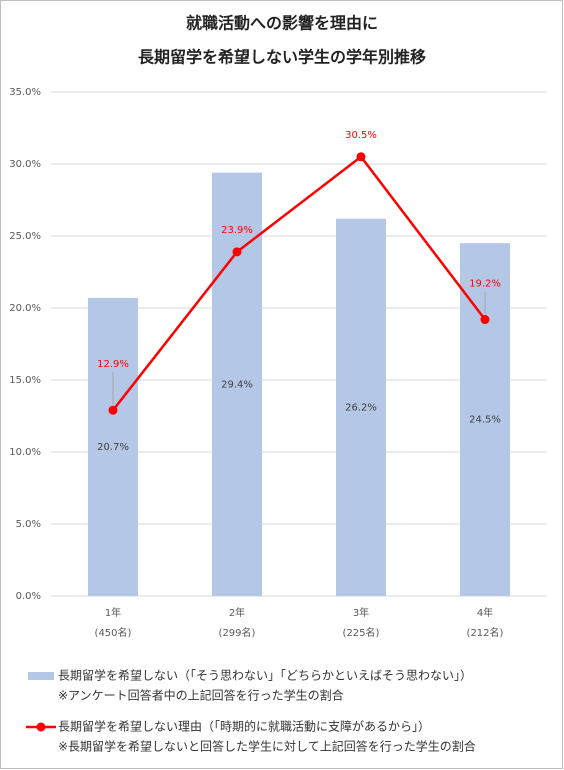 The image size is (564, 770). What do you see at coordinates (201, 695) in the screenshot?
I see `legend-note: ※アンケート回答者中の上記回答を行った学生の割合` at bounding box center [201, 695].